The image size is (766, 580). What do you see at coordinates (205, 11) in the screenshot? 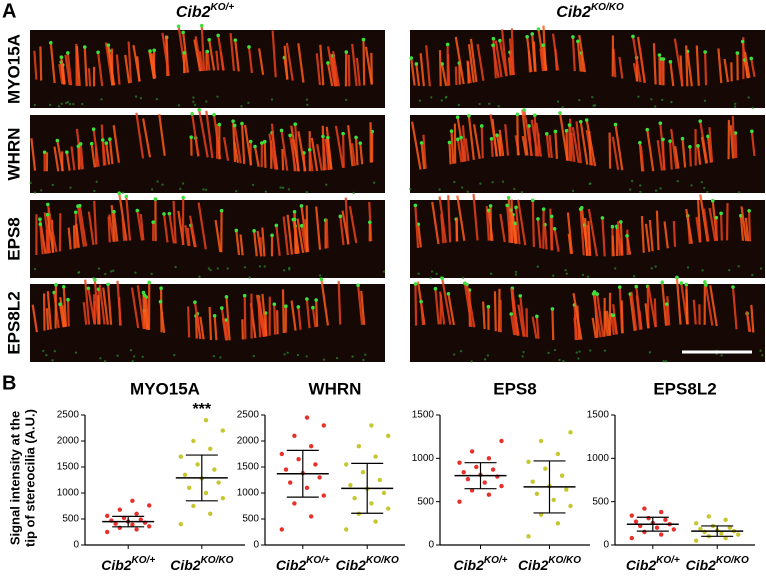
I see `genotype-label: Cib2KO/+` at bounding box center [205, 11].